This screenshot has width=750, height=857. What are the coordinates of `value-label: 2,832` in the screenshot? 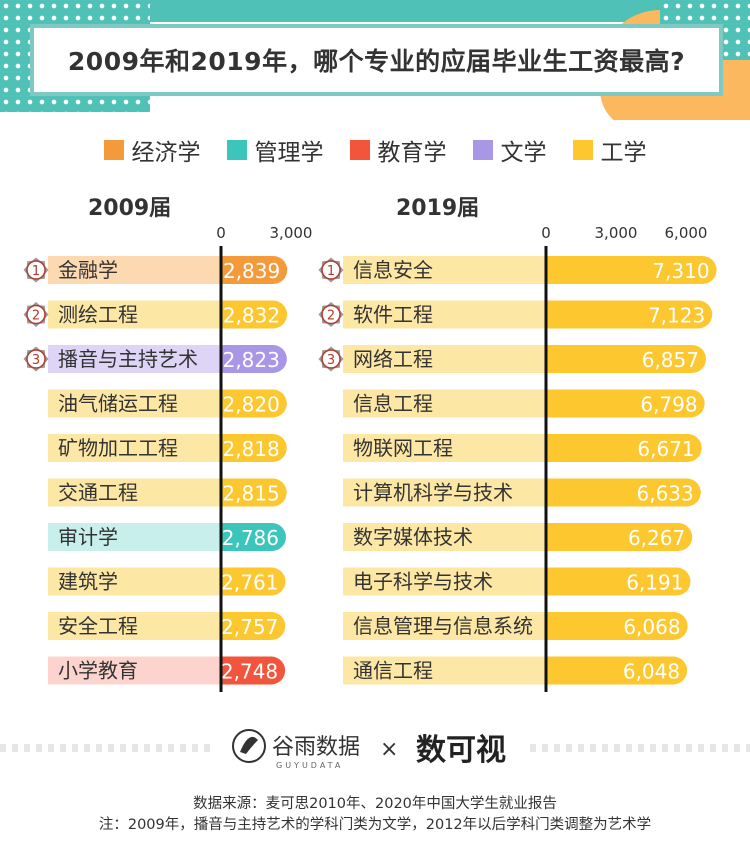 It's located at (251, 316).